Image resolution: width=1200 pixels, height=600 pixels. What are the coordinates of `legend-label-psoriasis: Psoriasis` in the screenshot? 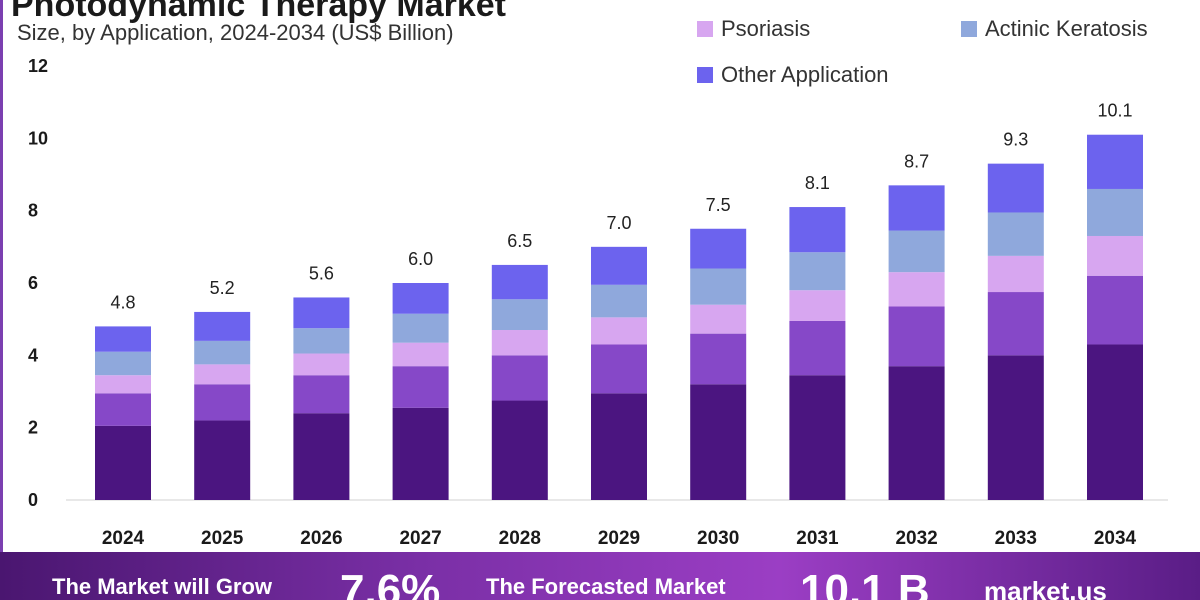 It's located at (766, 28).